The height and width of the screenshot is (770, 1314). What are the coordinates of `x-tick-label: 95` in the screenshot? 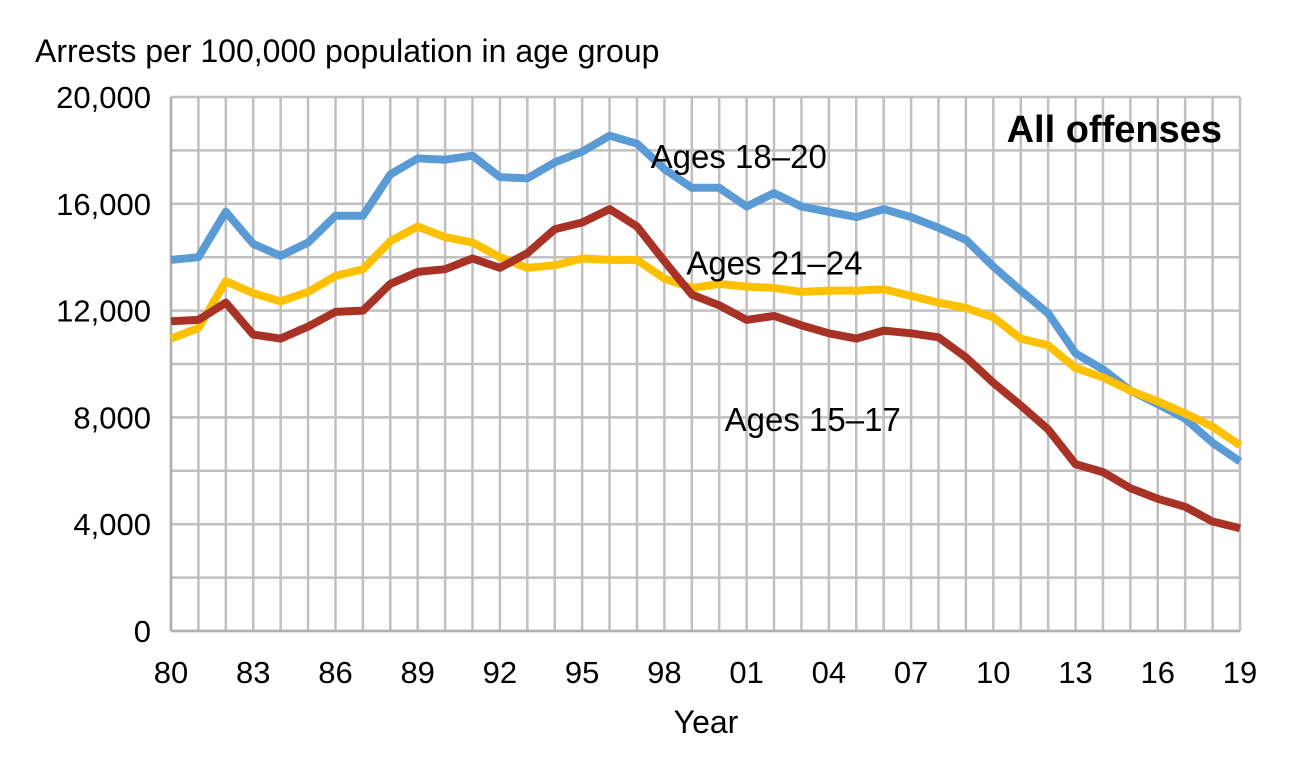 It's located at (582, 672).